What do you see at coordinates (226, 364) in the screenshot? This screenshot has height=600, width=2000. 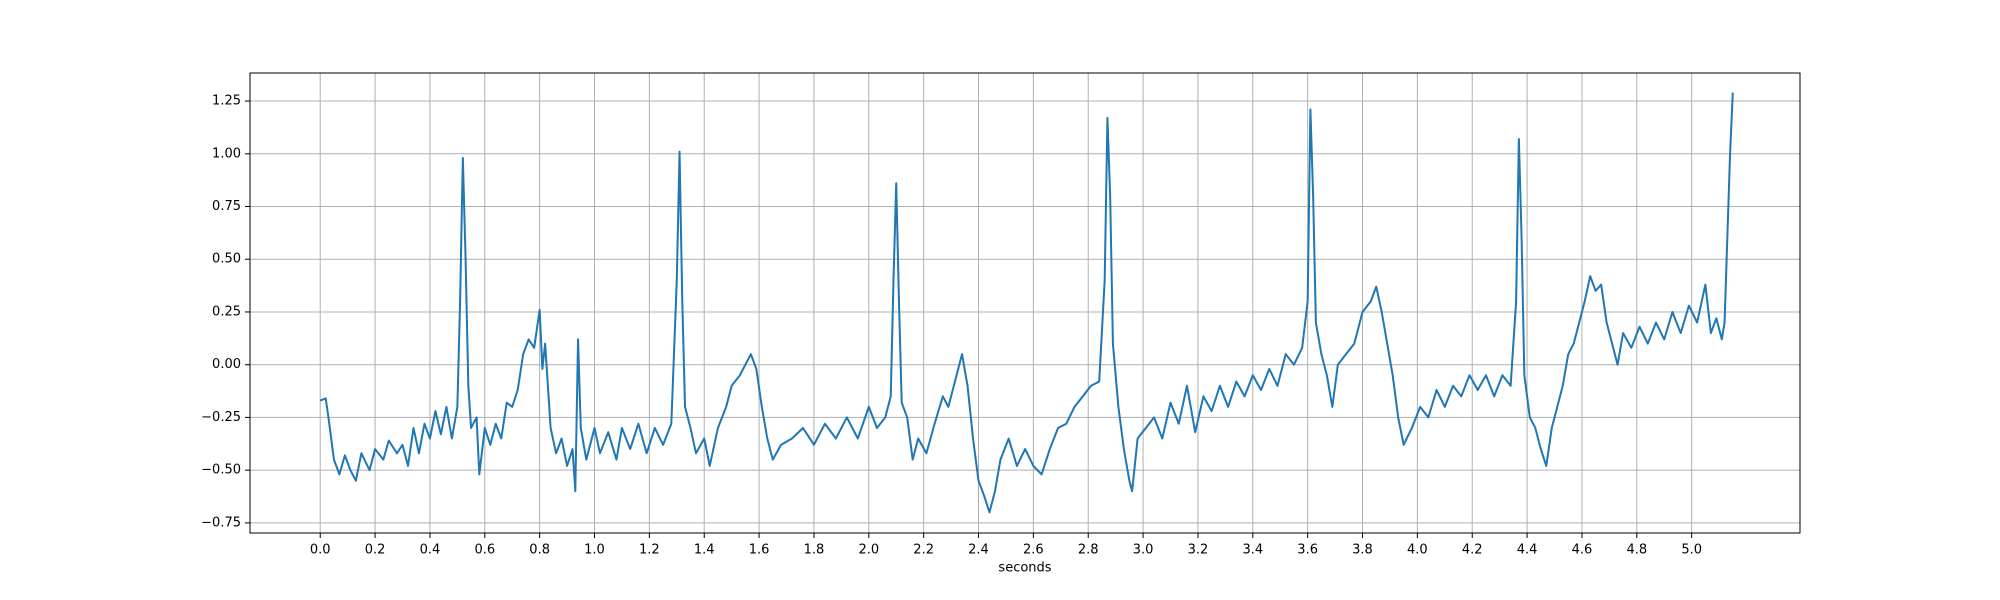 I see `y-tick-label: 0.00` at bounding box center [226, 364].